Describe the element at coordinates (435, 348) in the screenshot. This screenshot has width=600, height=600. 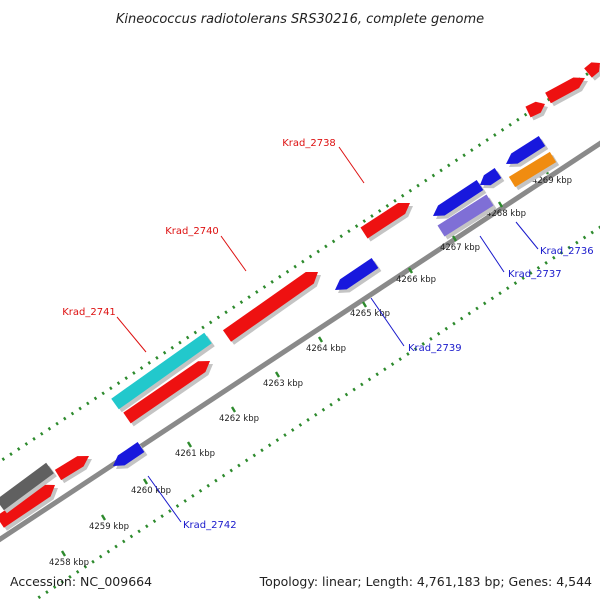
I see `gene-label: Krad_2739` at that location.